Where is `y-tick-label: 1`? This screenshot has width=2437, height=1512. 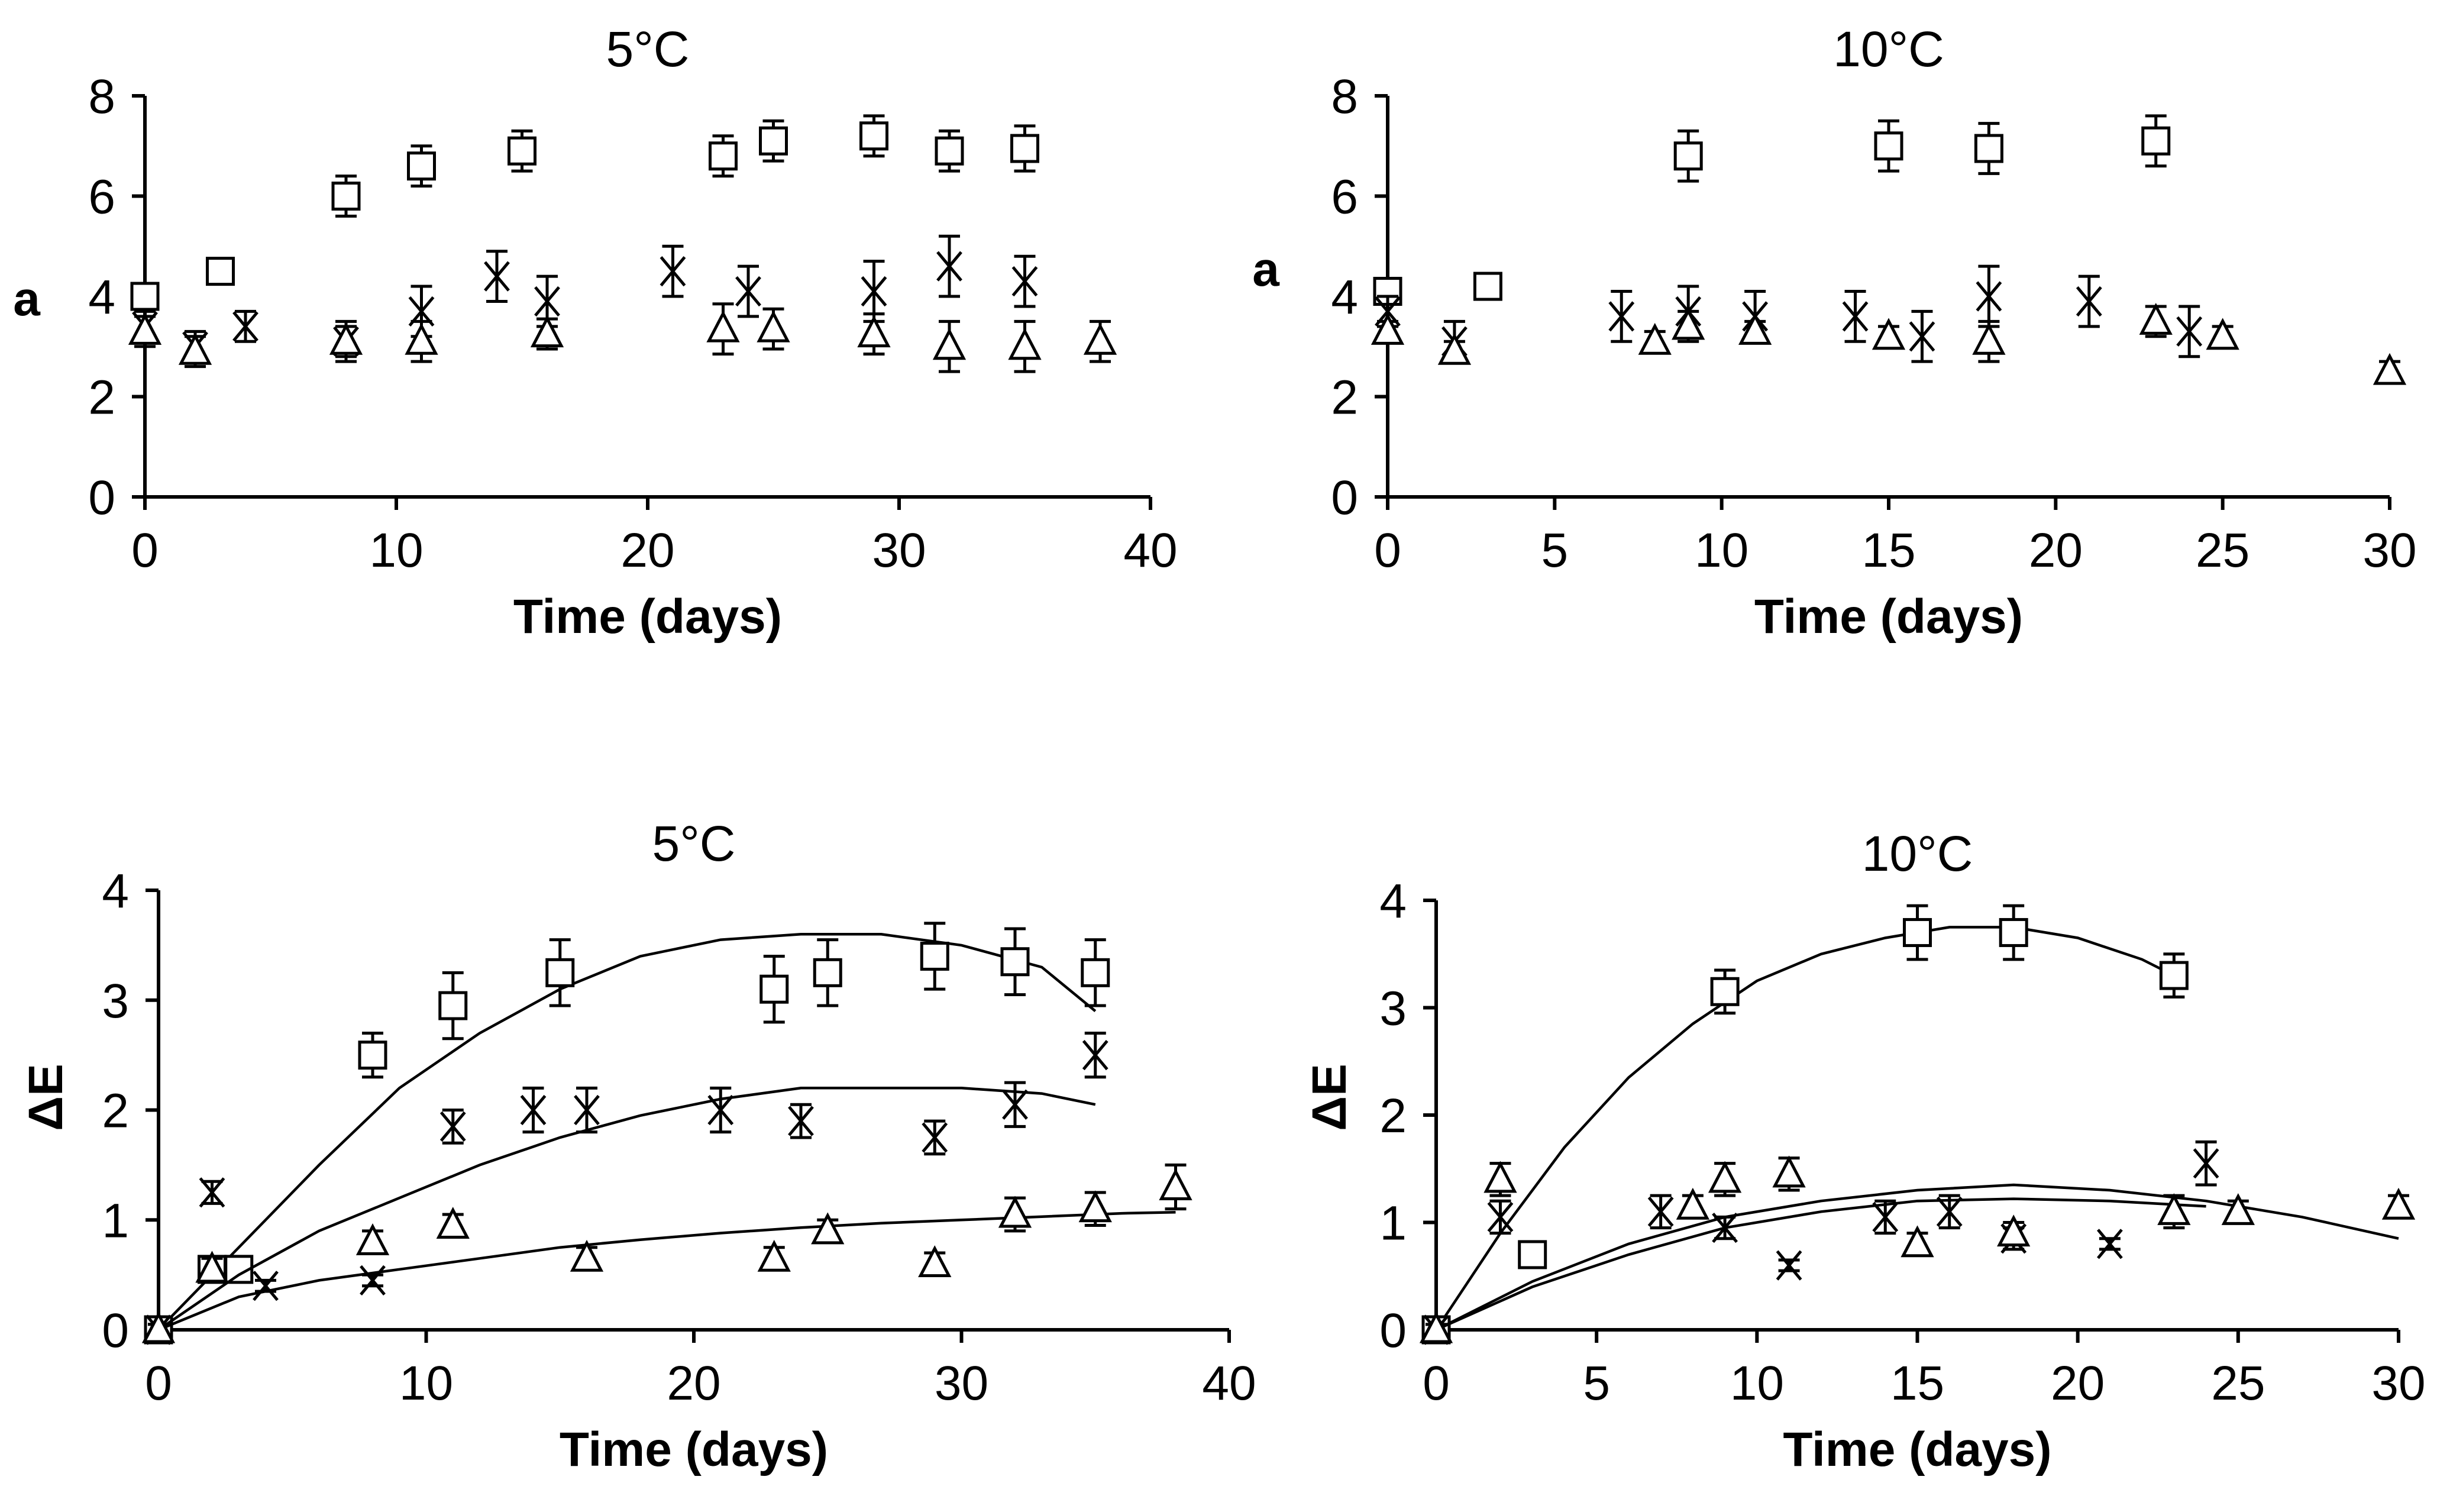 y-tick-label: 1 is located at coordinates (116, 1221).